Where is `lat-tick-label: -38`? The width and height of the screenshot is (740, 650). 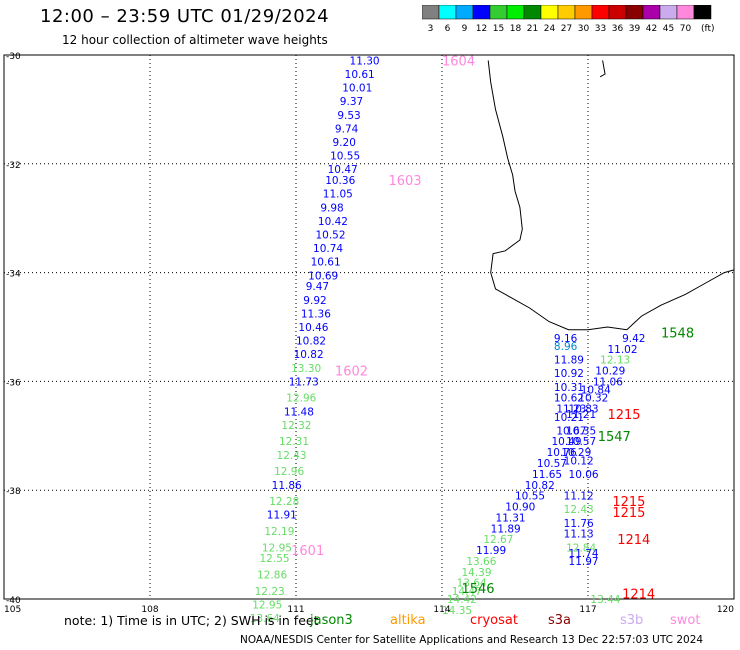 lat-tick-label: -38 is located at coordinates (13, 492).